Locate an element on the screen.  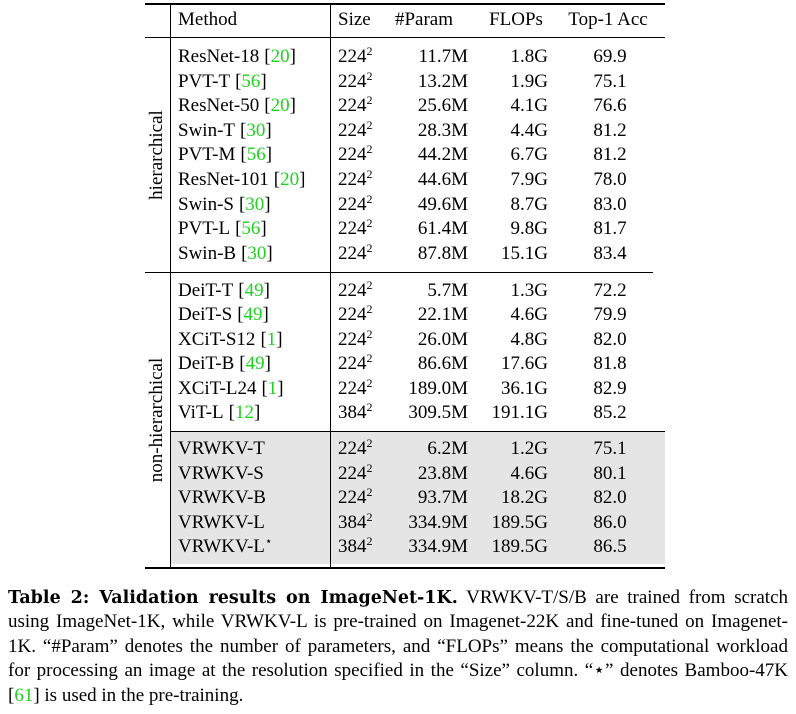
header-cell: FLOPs is located at coordinates (516, 19).